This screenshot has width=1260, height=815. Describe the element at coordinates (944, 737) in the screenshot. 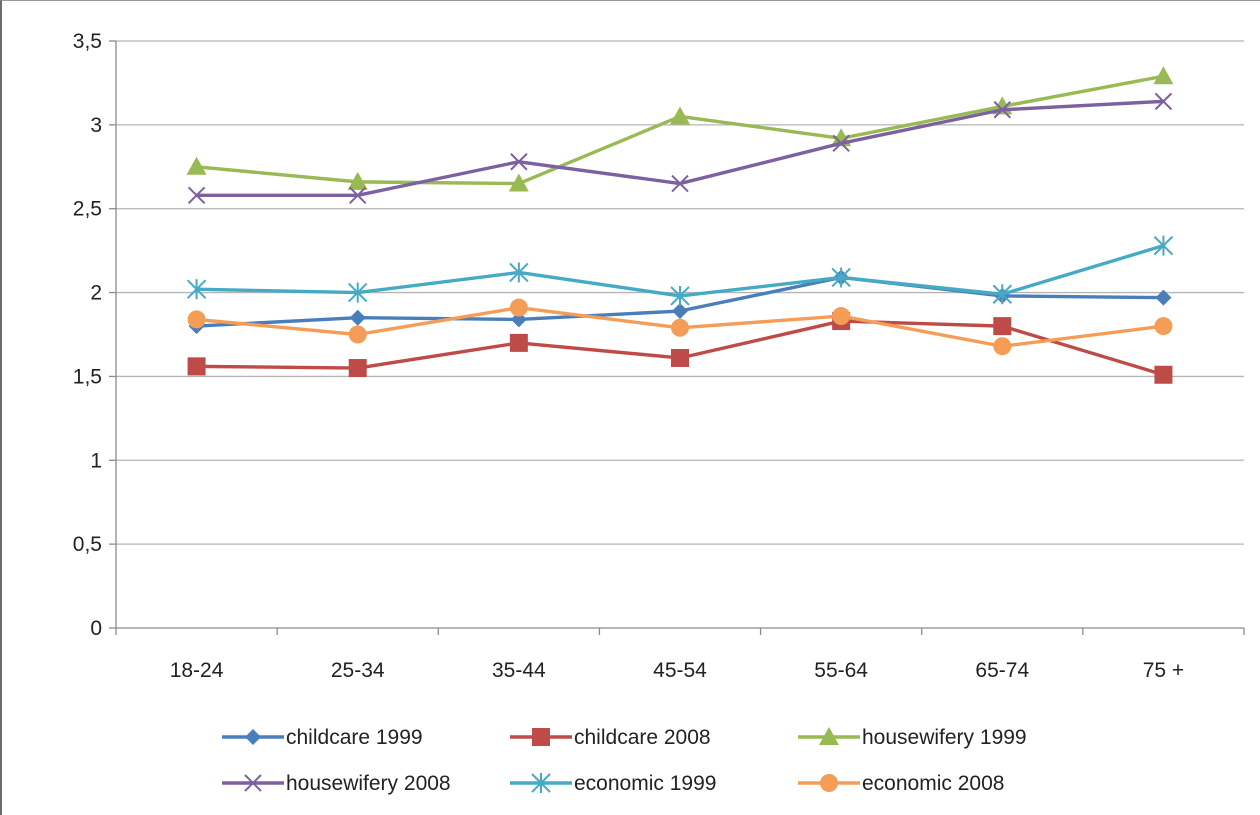

I see `legend-label: housewifery 1999` at that location.